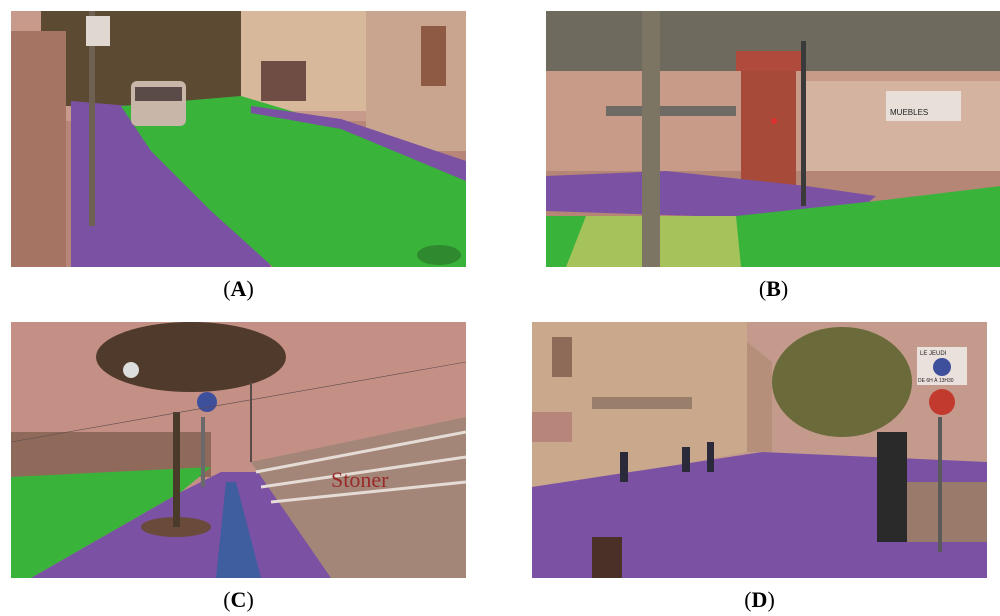 The image size is (1000, 616). I want to click on awning, so click(552, 427).